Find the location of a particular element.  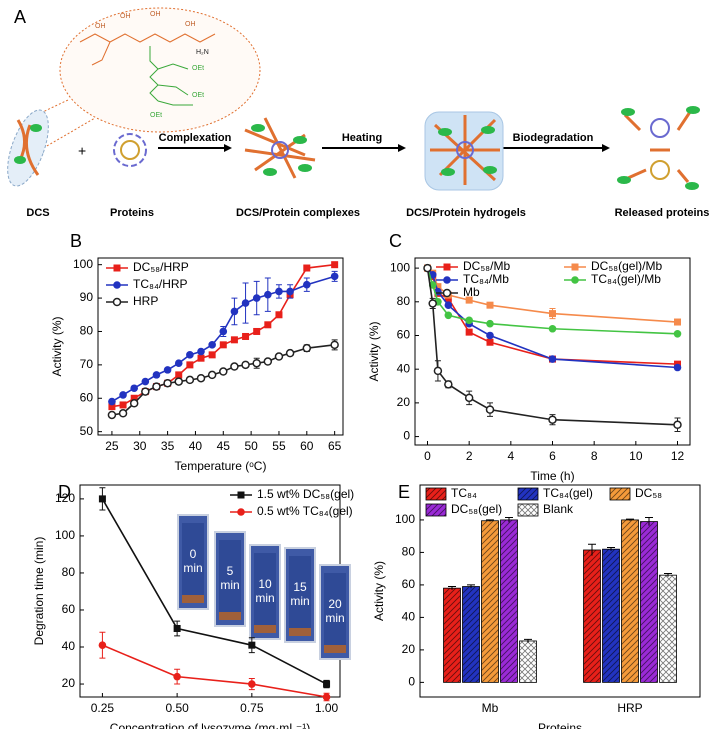

structure is located at coordinates (171, 76).